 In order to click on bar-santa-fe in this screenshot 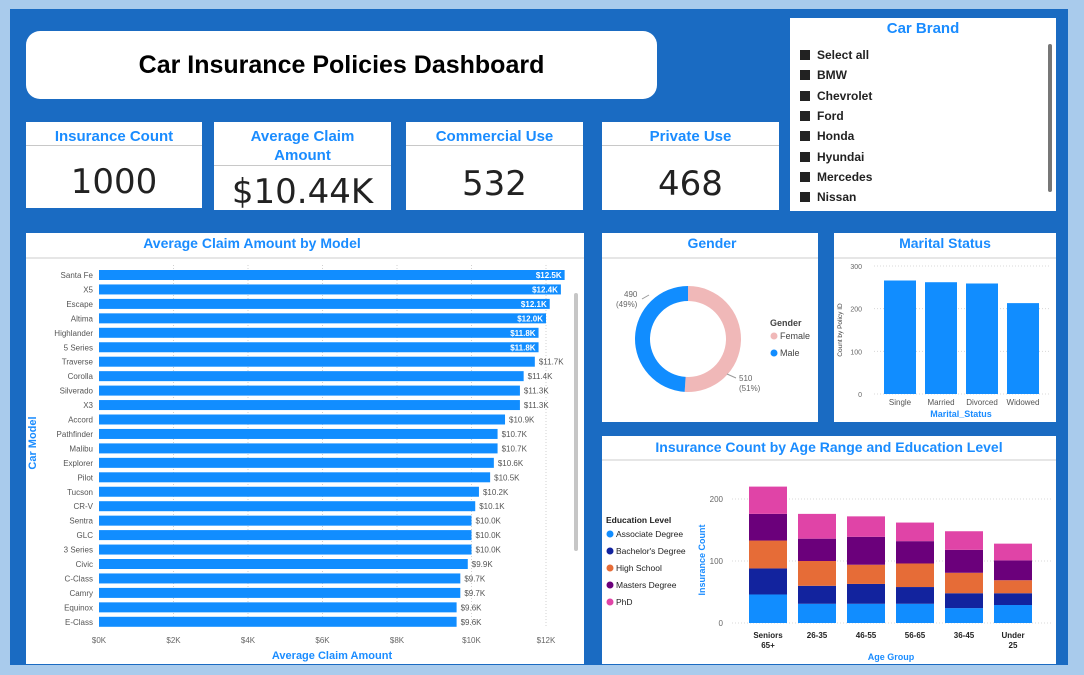, I will do `click(332, 275)`.